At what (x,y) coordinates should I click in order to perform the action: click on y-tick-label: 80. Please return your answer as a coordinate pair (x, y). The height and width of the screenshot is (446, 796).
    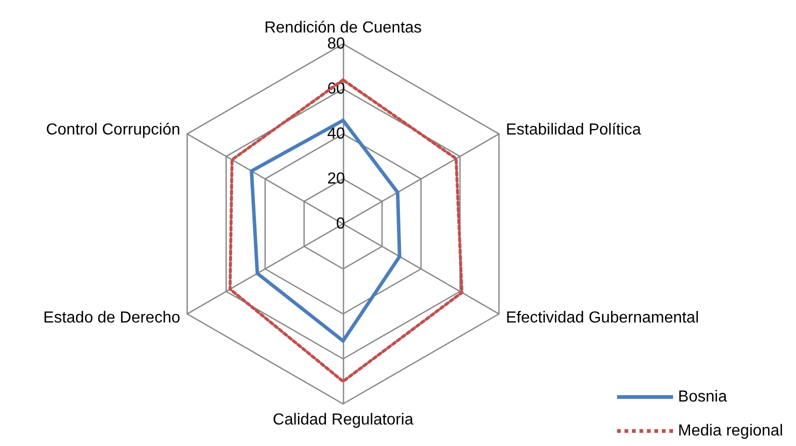
    Looking at the image, I should click on (336, 43).